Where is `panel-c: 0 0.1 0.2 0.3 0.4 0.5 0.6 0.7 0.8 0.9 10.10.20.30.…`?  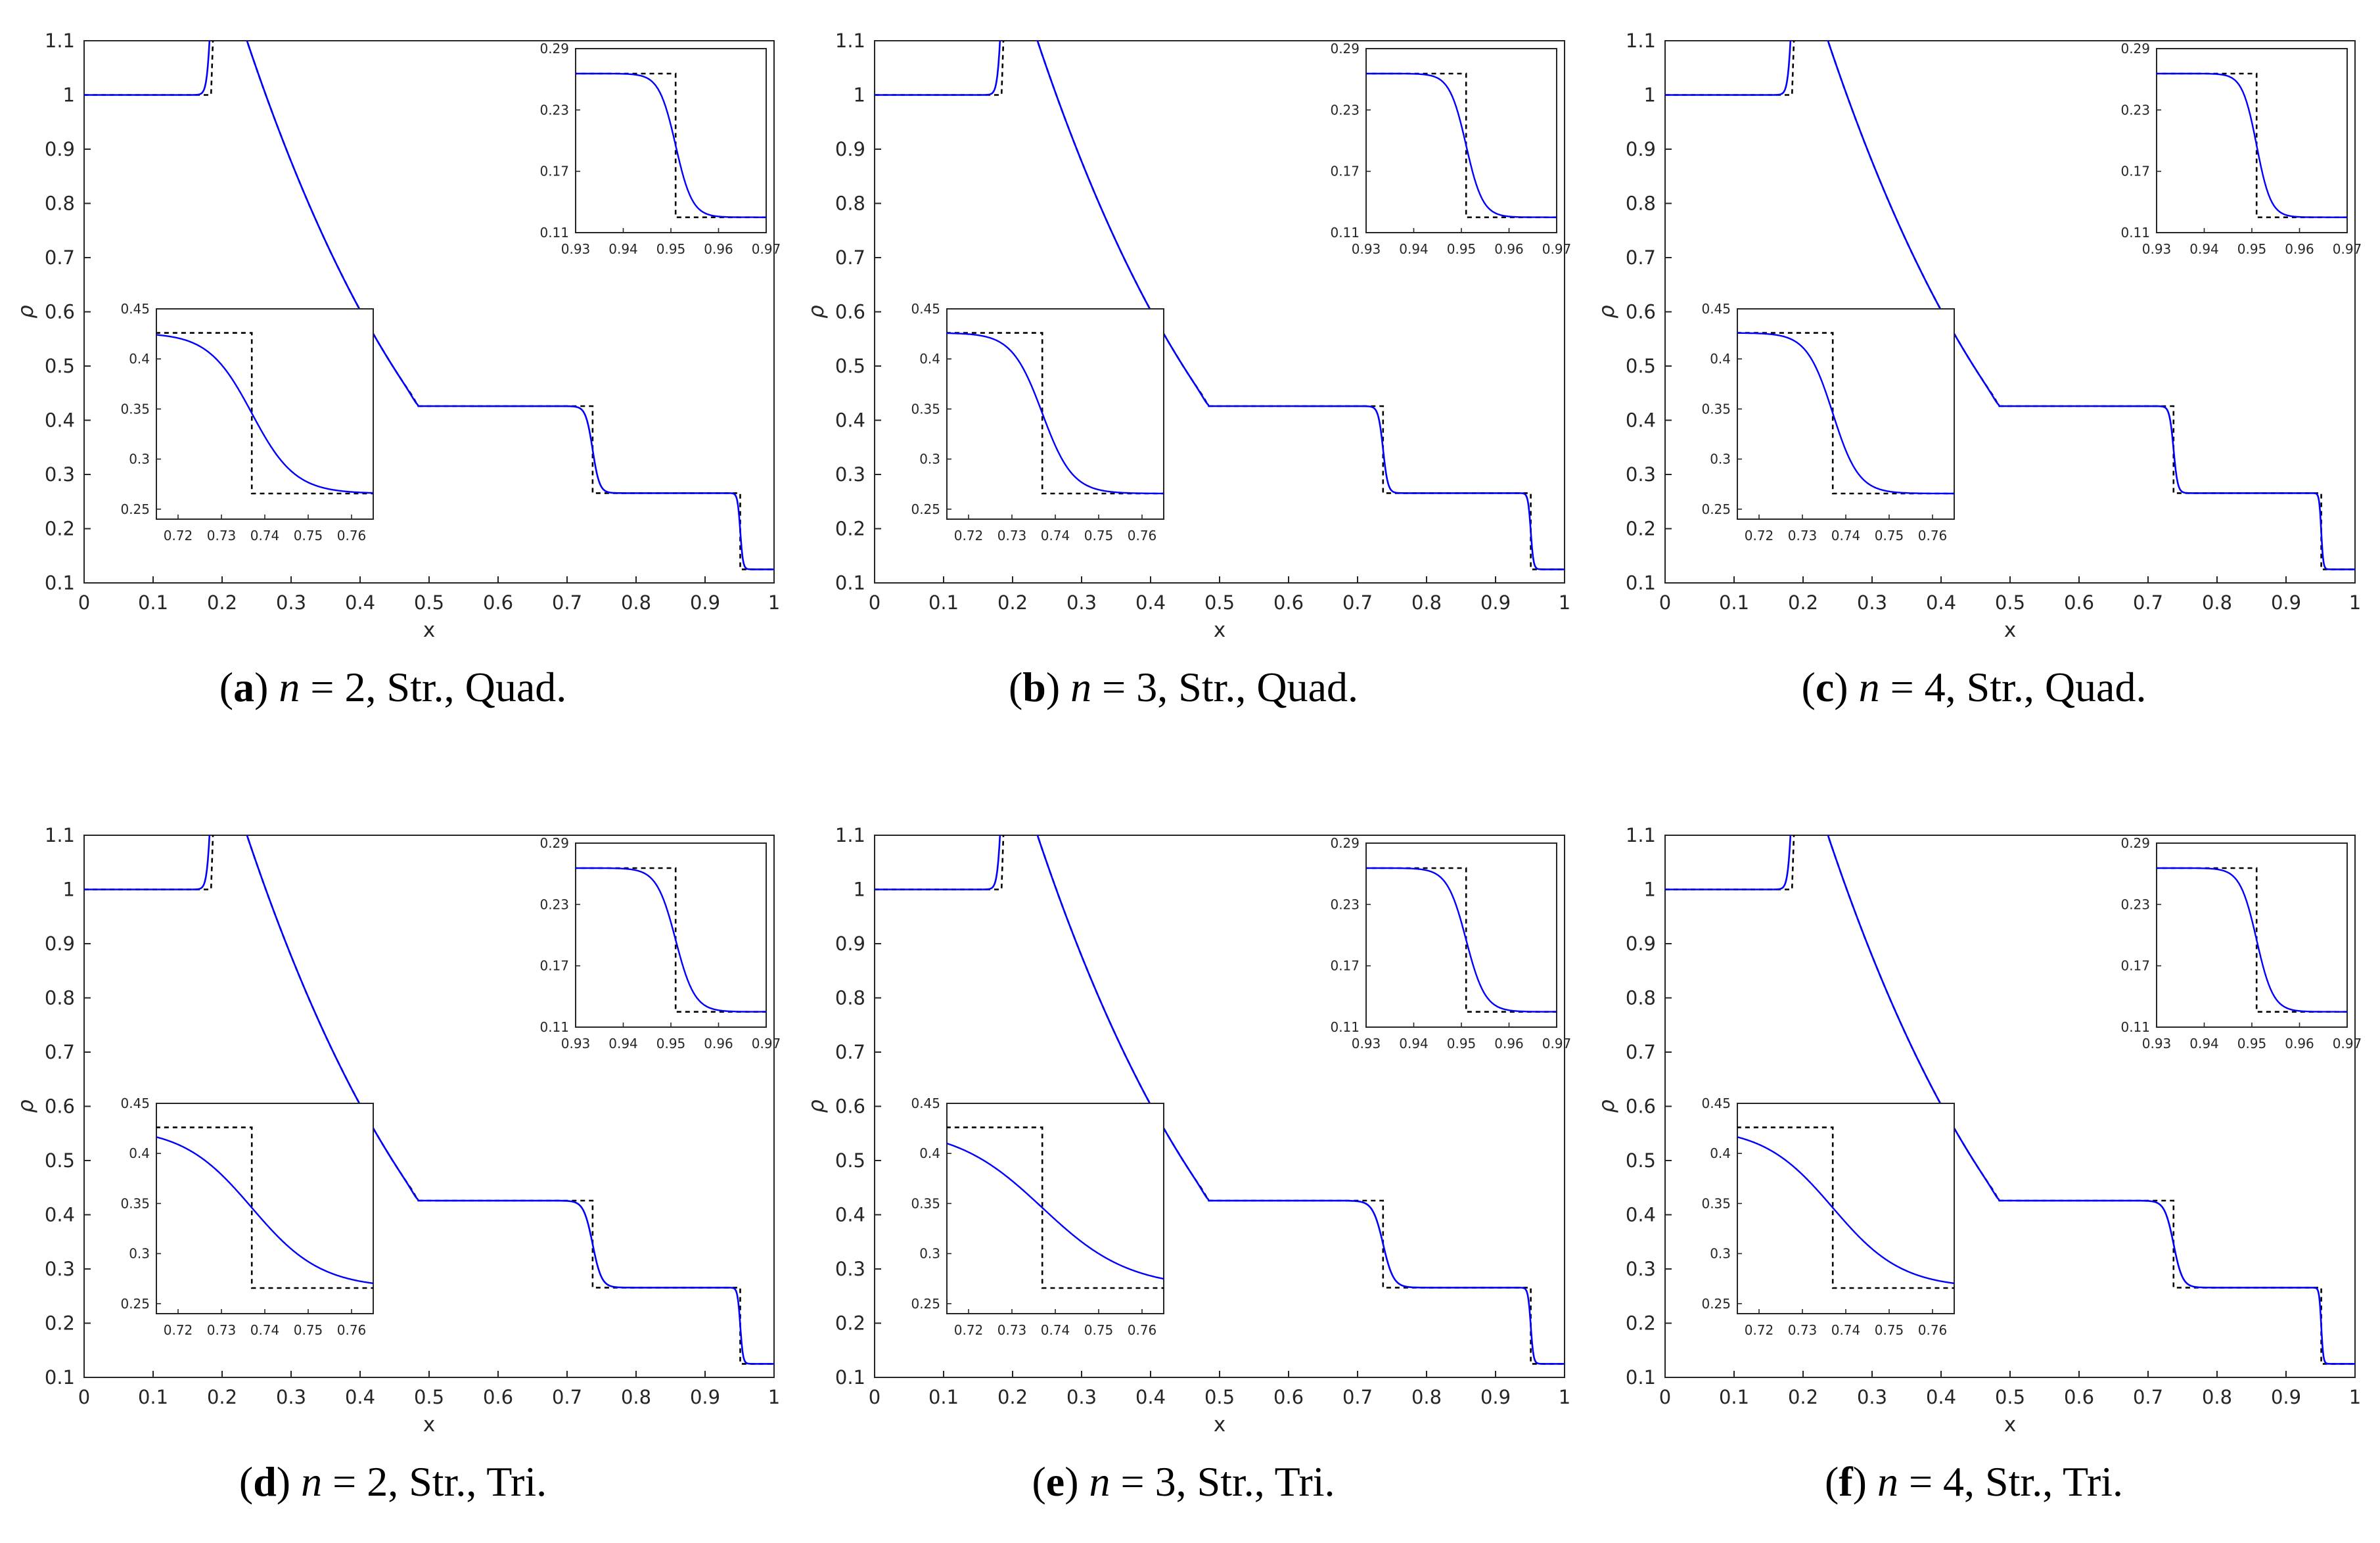
panel-c: 0 0.1 0.2 0.3 0.4 0.5 0.6 0.7 0.8 0.9 10.10.20.30.… is located at coordinates (1978, 370).